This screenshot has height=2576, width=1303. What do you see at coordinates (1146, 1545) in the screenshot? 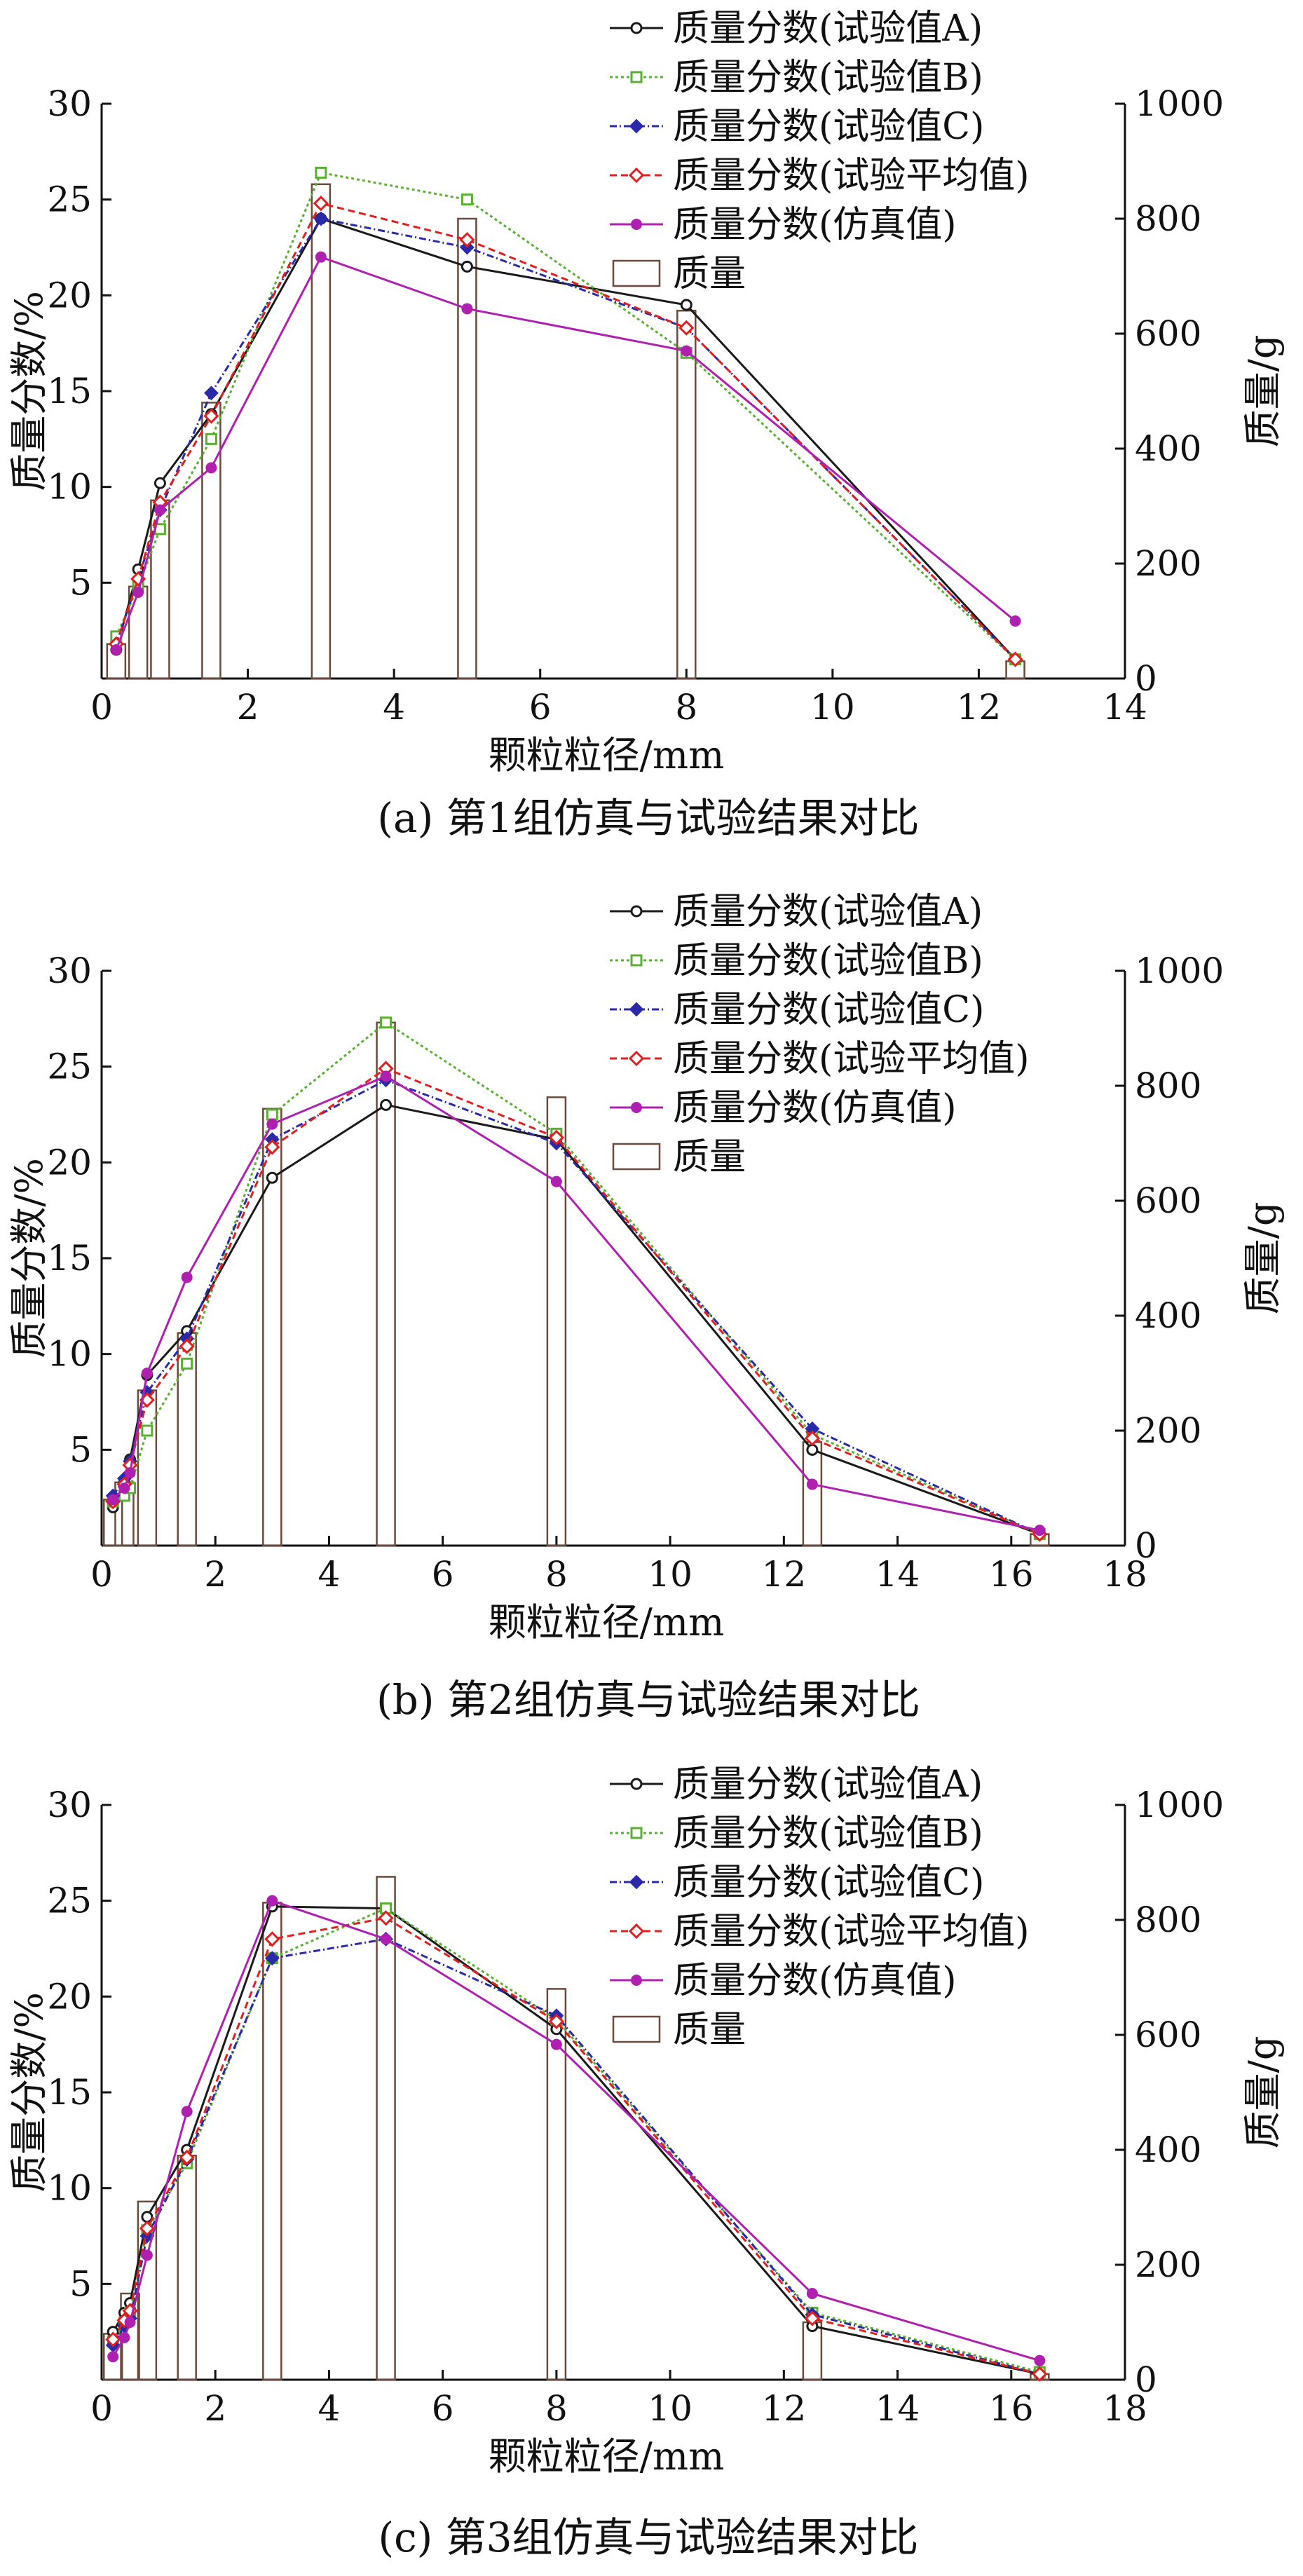
I see `y2-tick-label: 0` at bounding box center [1146, 1545].